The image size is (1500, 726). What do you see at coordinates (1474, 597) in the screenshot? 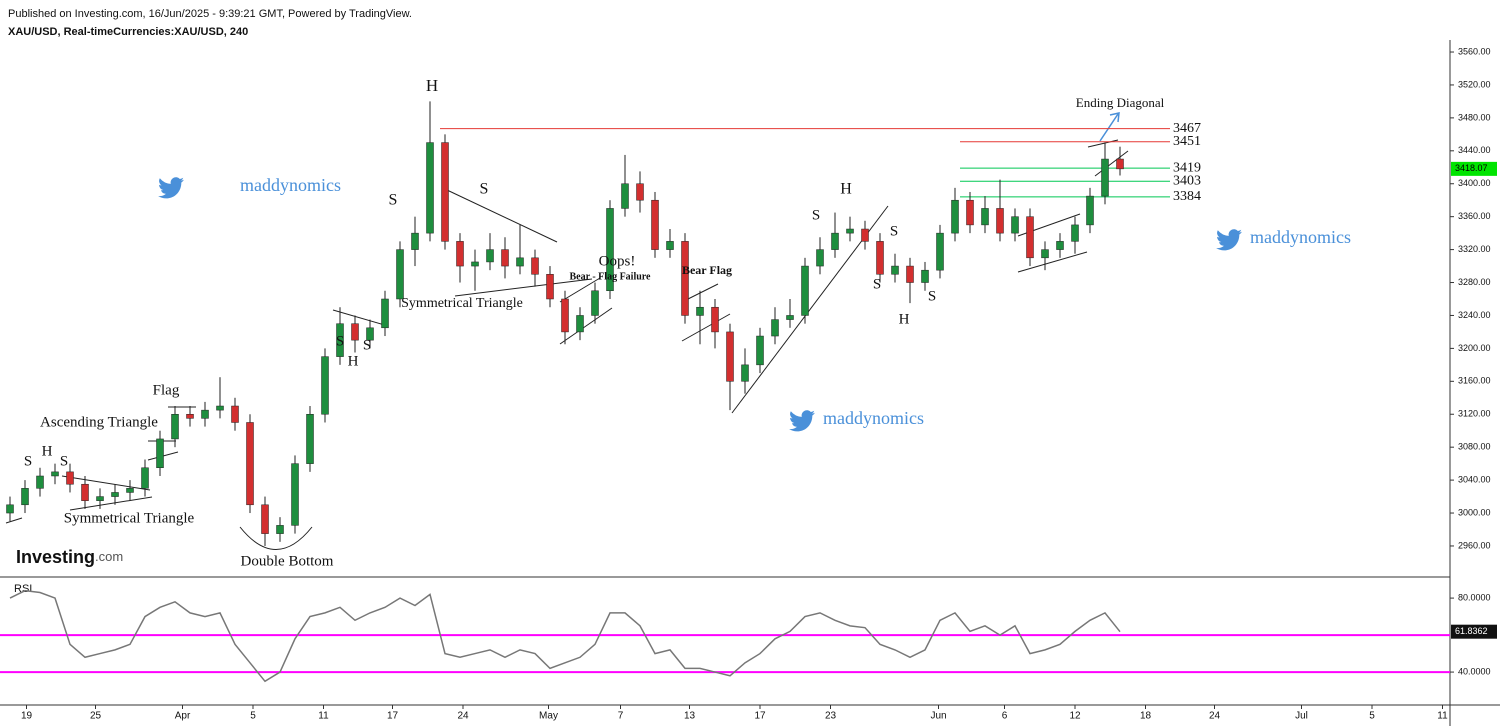
I see `y-tick-label: 80.0000` at bounding box center [1474, 597].